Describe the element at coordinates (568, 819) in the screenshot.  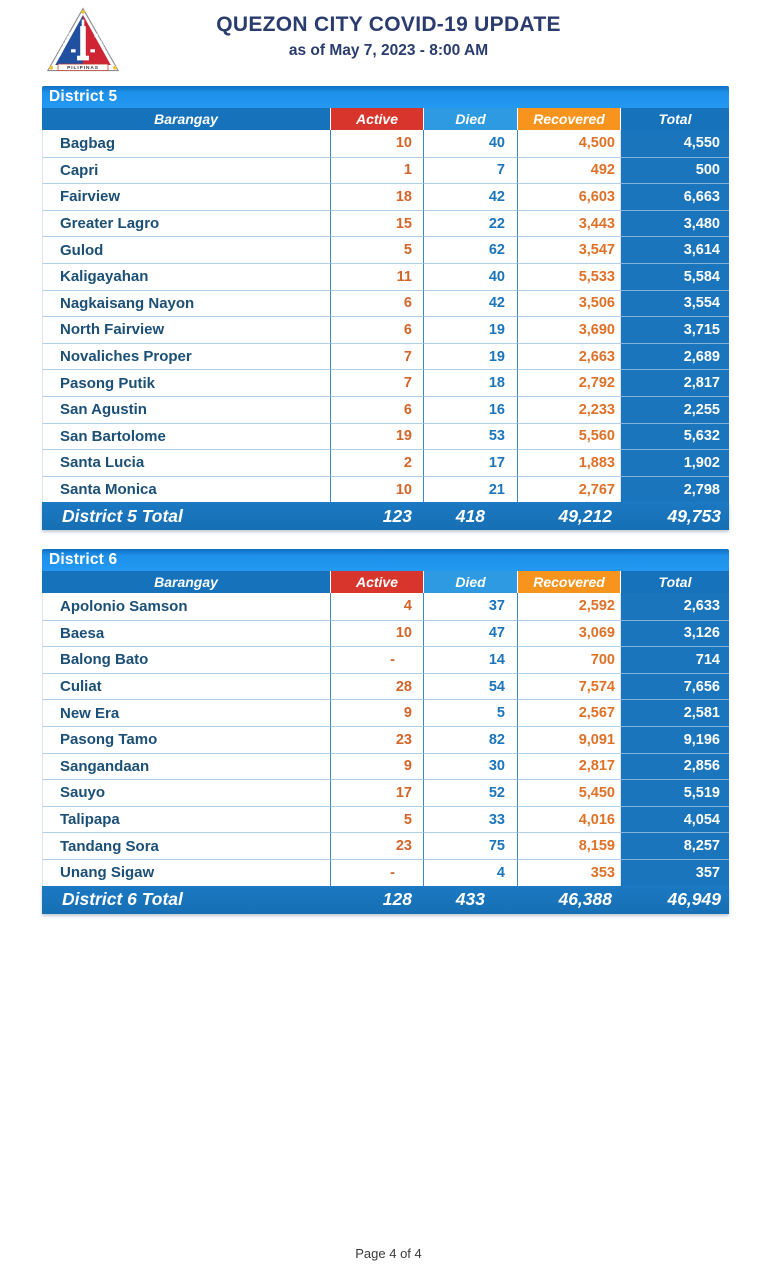
I see `recovered-cell: 4,016` at that location.